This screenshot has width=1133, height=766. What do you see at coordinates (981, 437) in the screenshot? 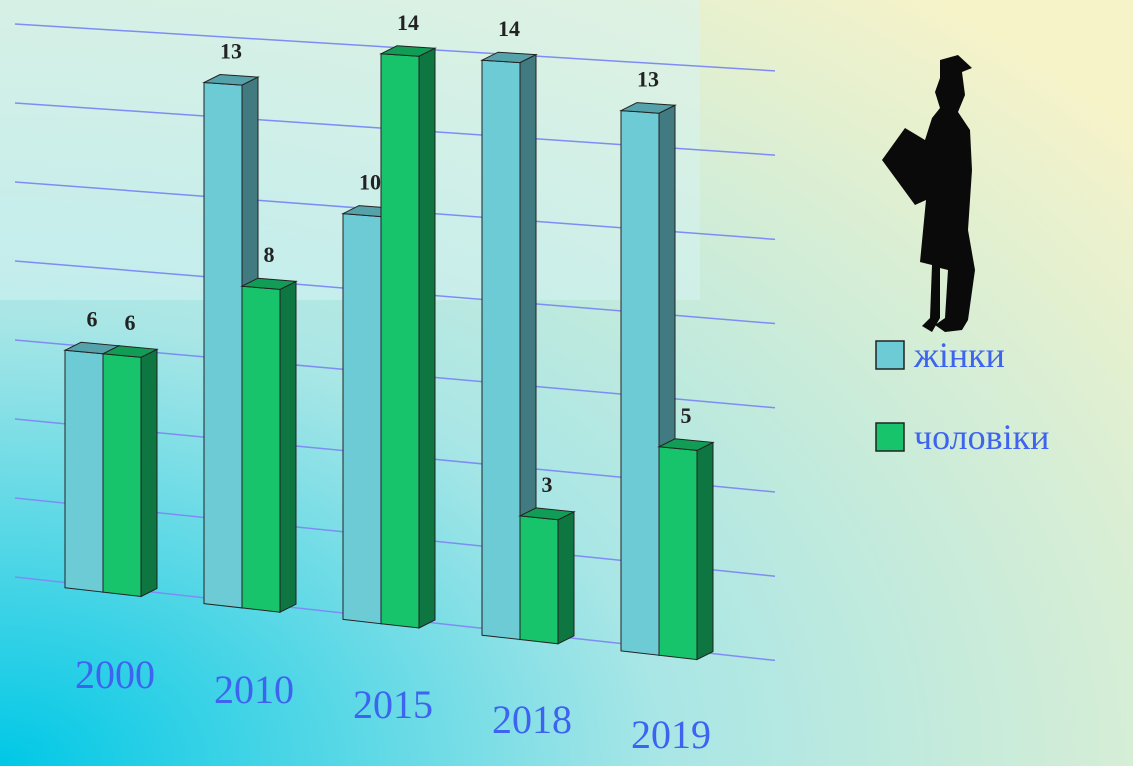
I see `legend-label: чоловіки` at bounding box center [981, 437].